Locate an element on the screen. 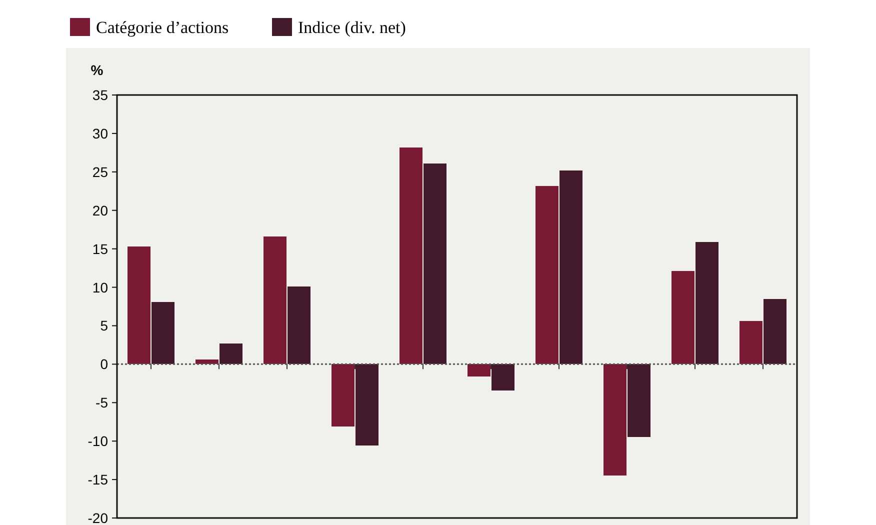 The width and height of the screenshot is (876, 525). y-tick-label: -5 is located at coordinates (102, 402).